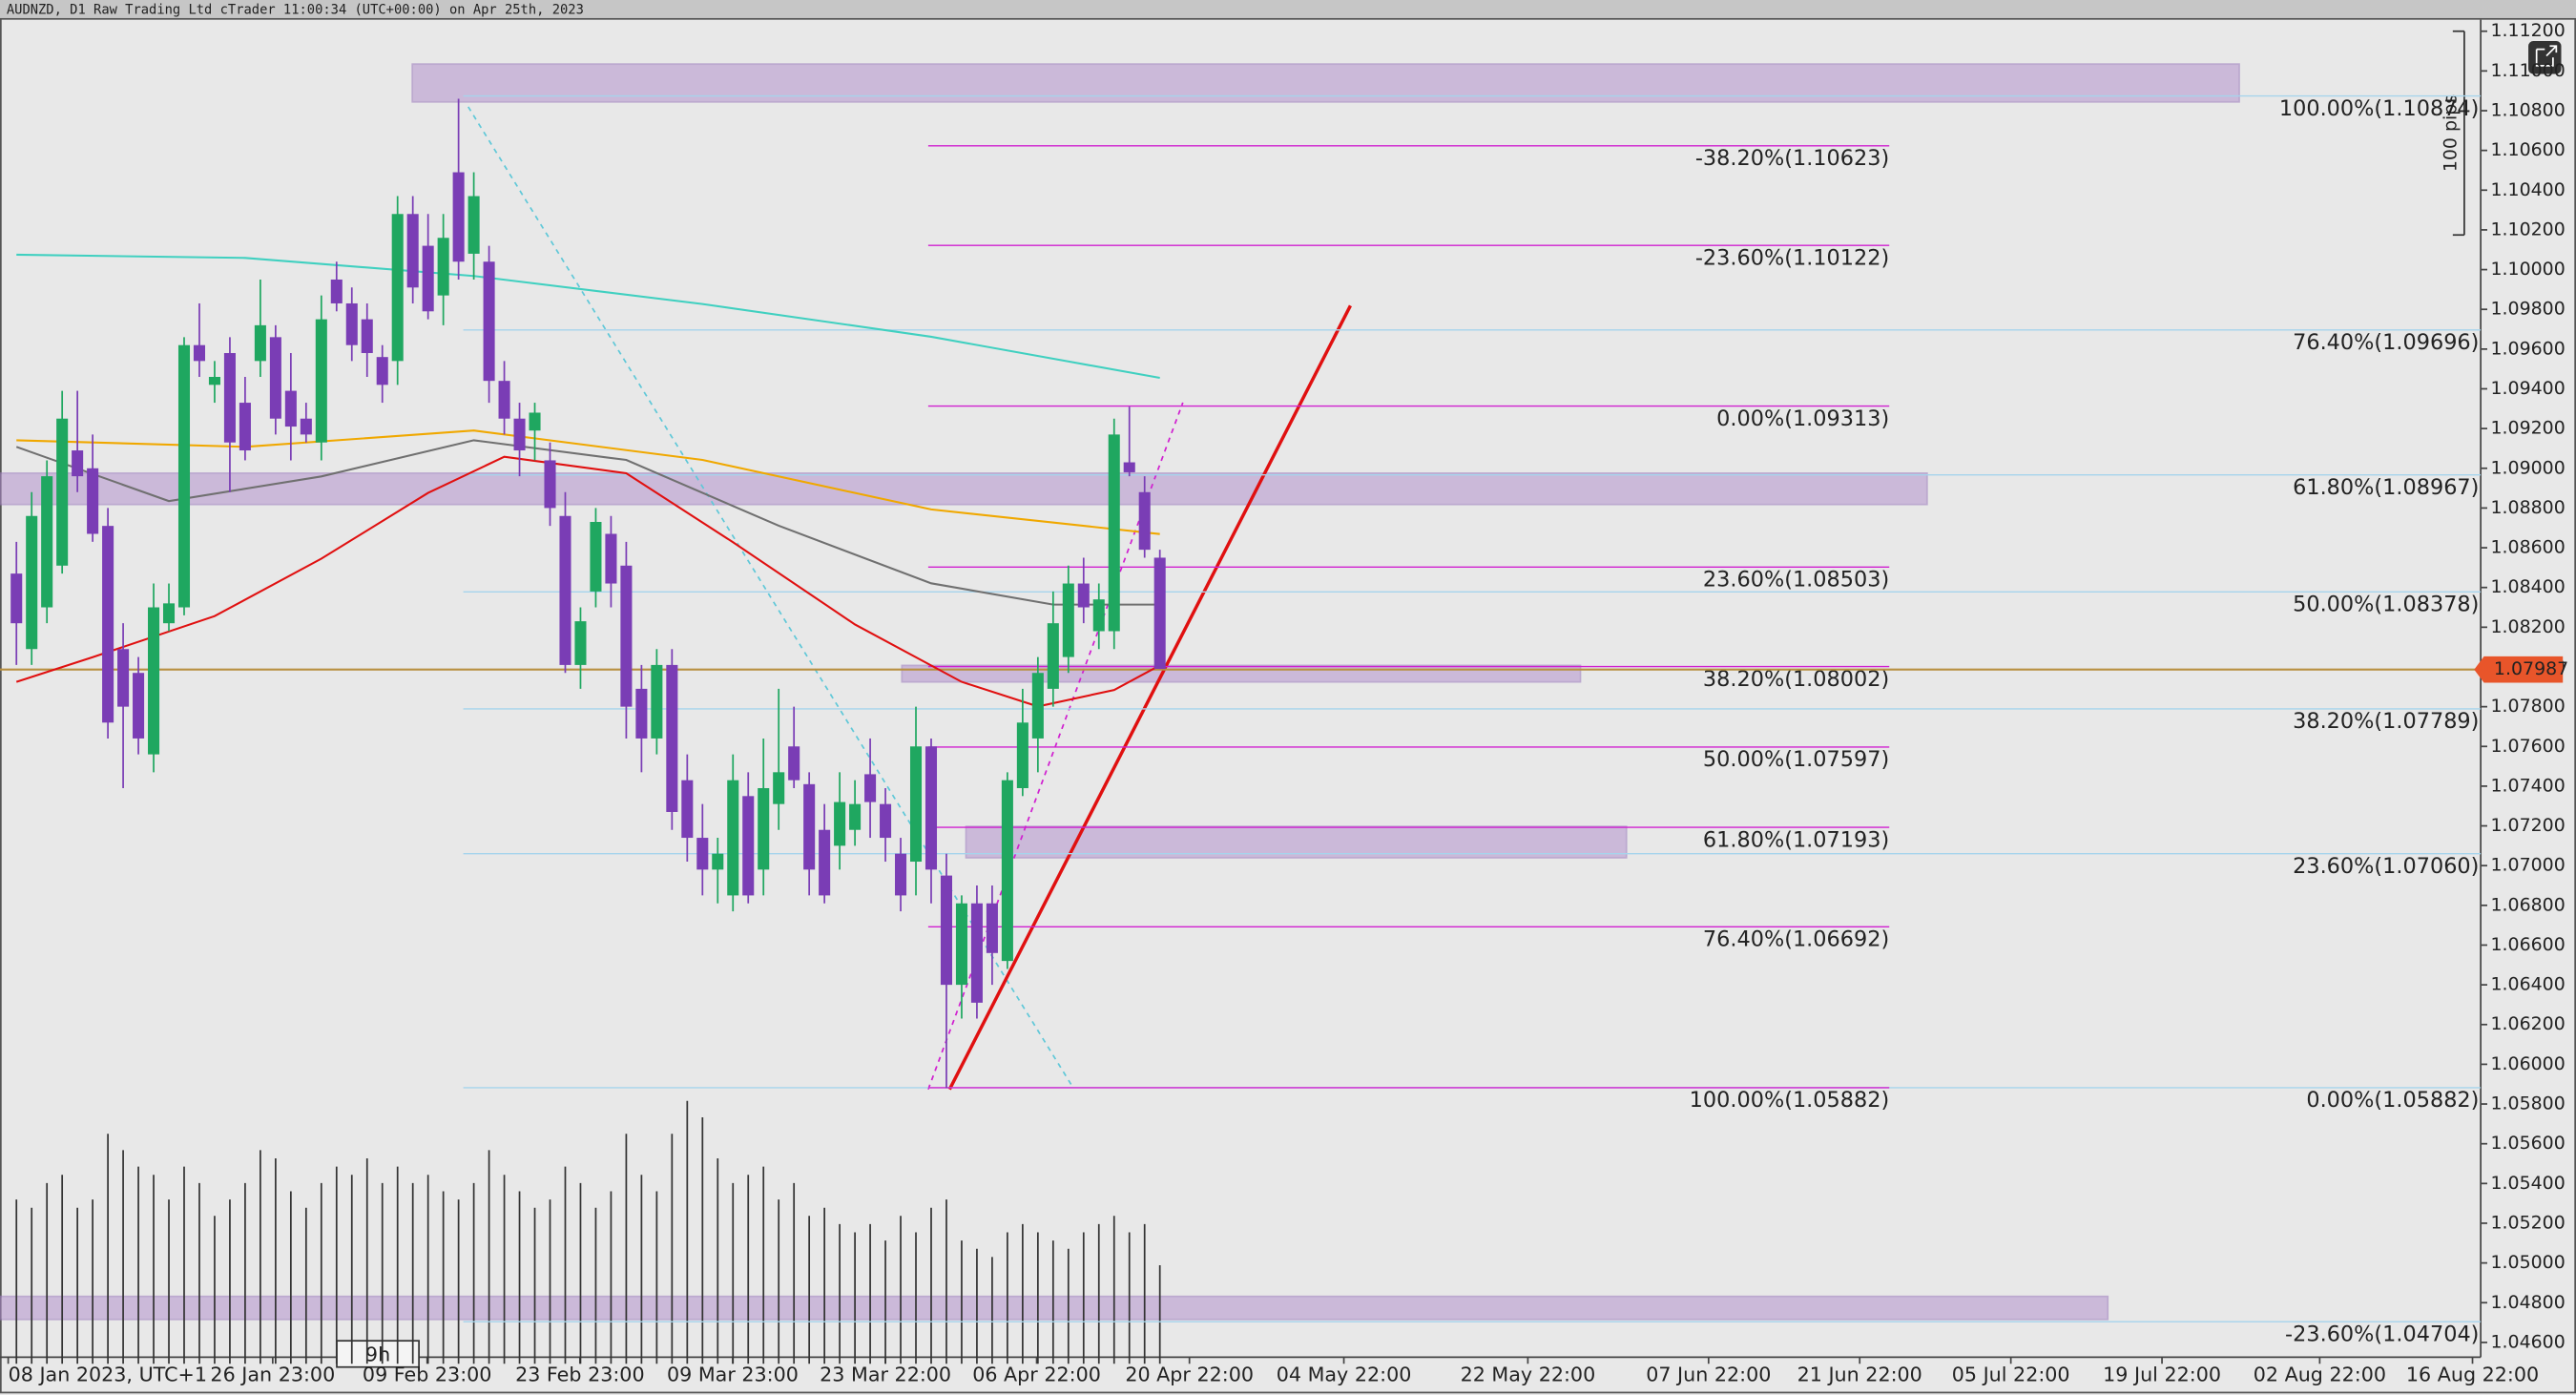  Describe the element at coordinates (2527, 1103) in the screenshot. I see `y-tick-label: 1.05800` at that location.